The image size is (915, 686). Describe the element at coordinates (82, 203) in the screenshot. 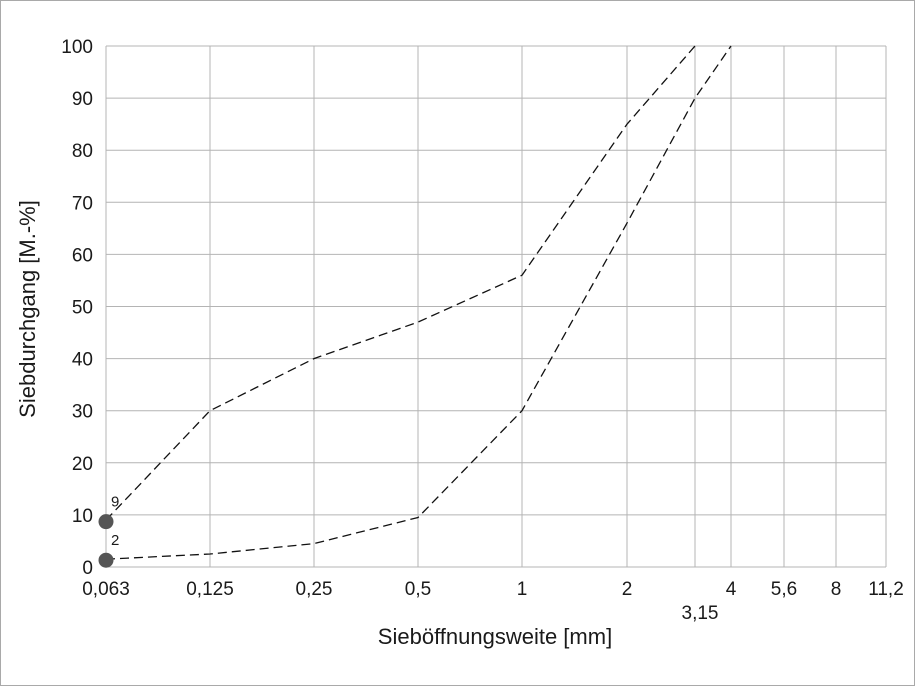

I see `y-tick-label: 70` at that location.